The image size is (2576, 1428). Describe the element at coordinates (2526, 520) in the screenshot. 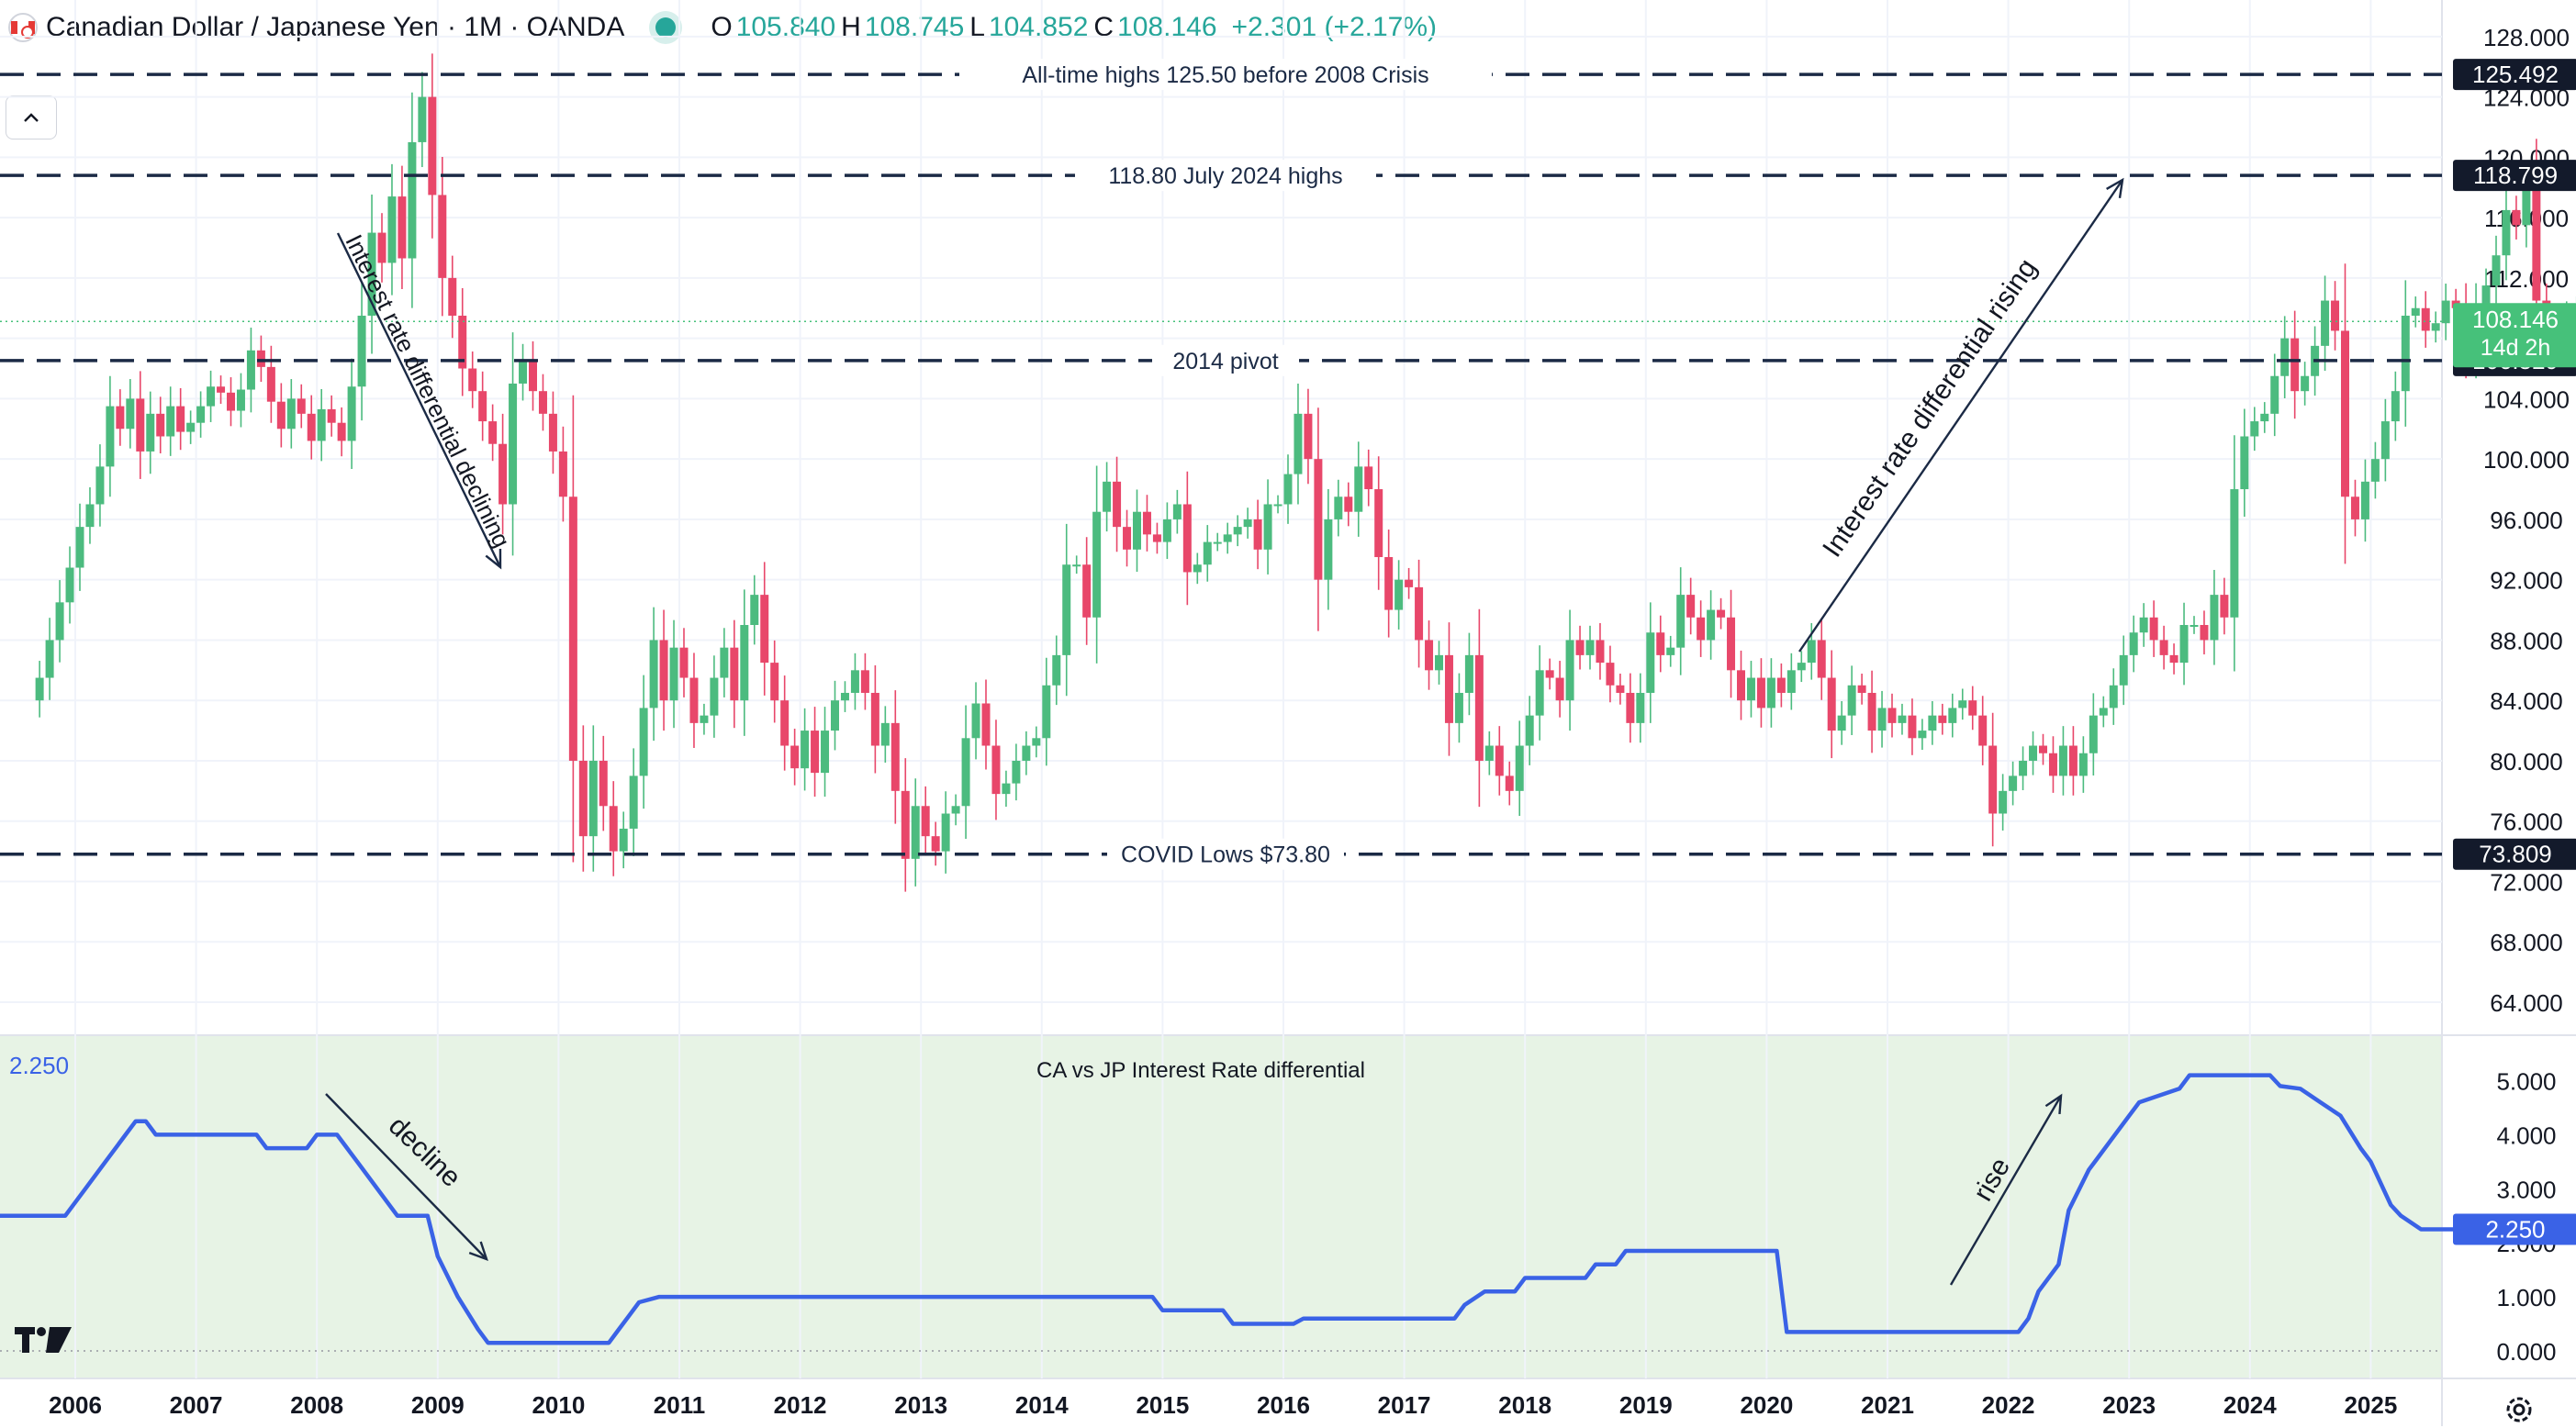

I see `y-tick-label: 96.000` at that location.